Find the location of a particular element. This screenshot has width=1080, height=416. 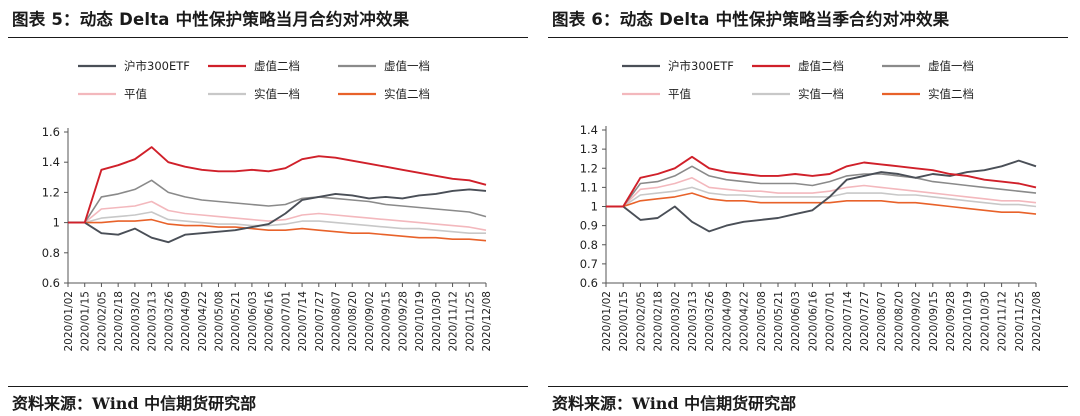

y-axis: 0.6 0.8 1 1.2 1.4 1.6 is located at coordinates (55, 207).